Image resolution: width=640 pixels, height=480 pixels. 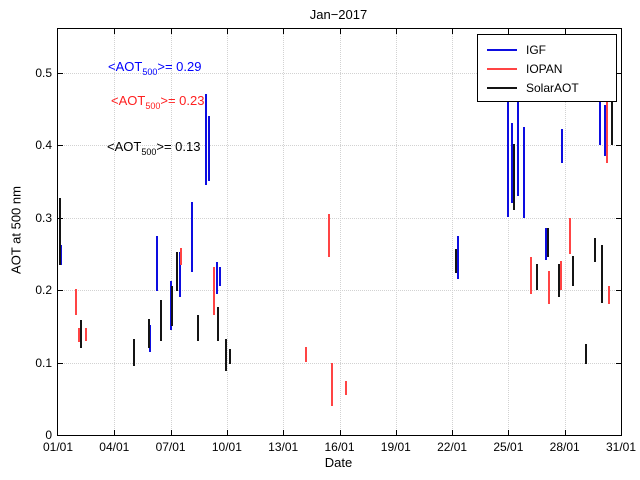 I want to click on y-tick-label: 0.3, so click(x=43, y=217).